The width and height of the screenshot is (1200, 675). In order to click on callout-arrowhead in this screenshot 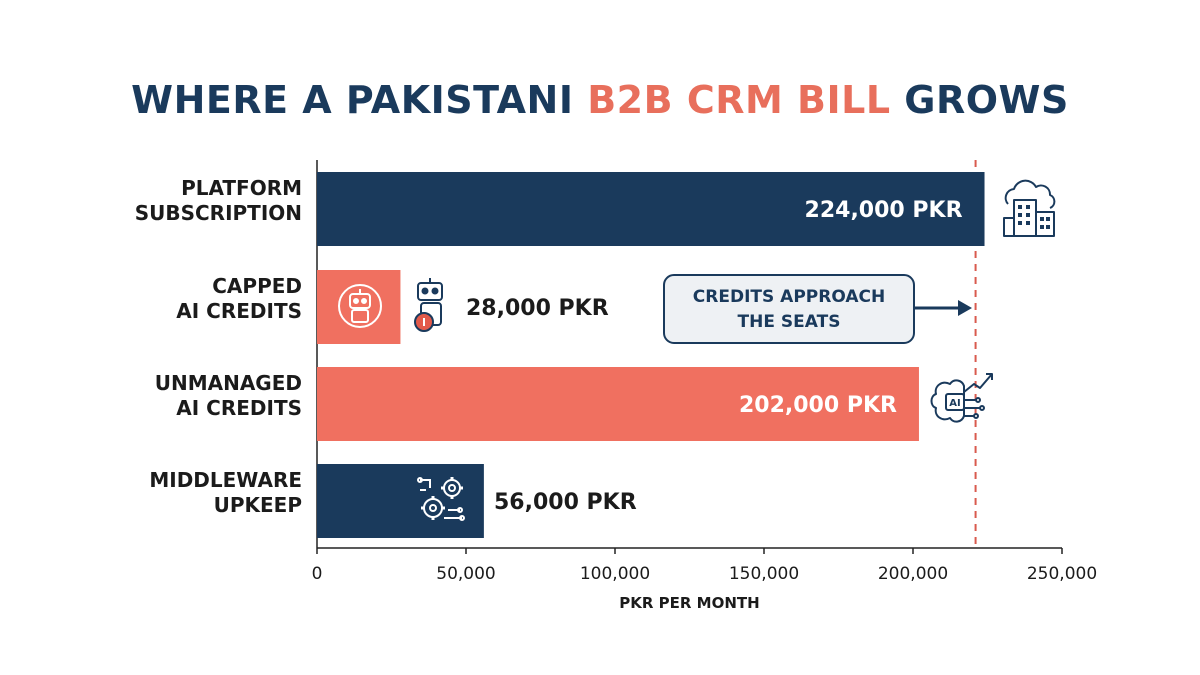, I will do `click(965, 308)`.